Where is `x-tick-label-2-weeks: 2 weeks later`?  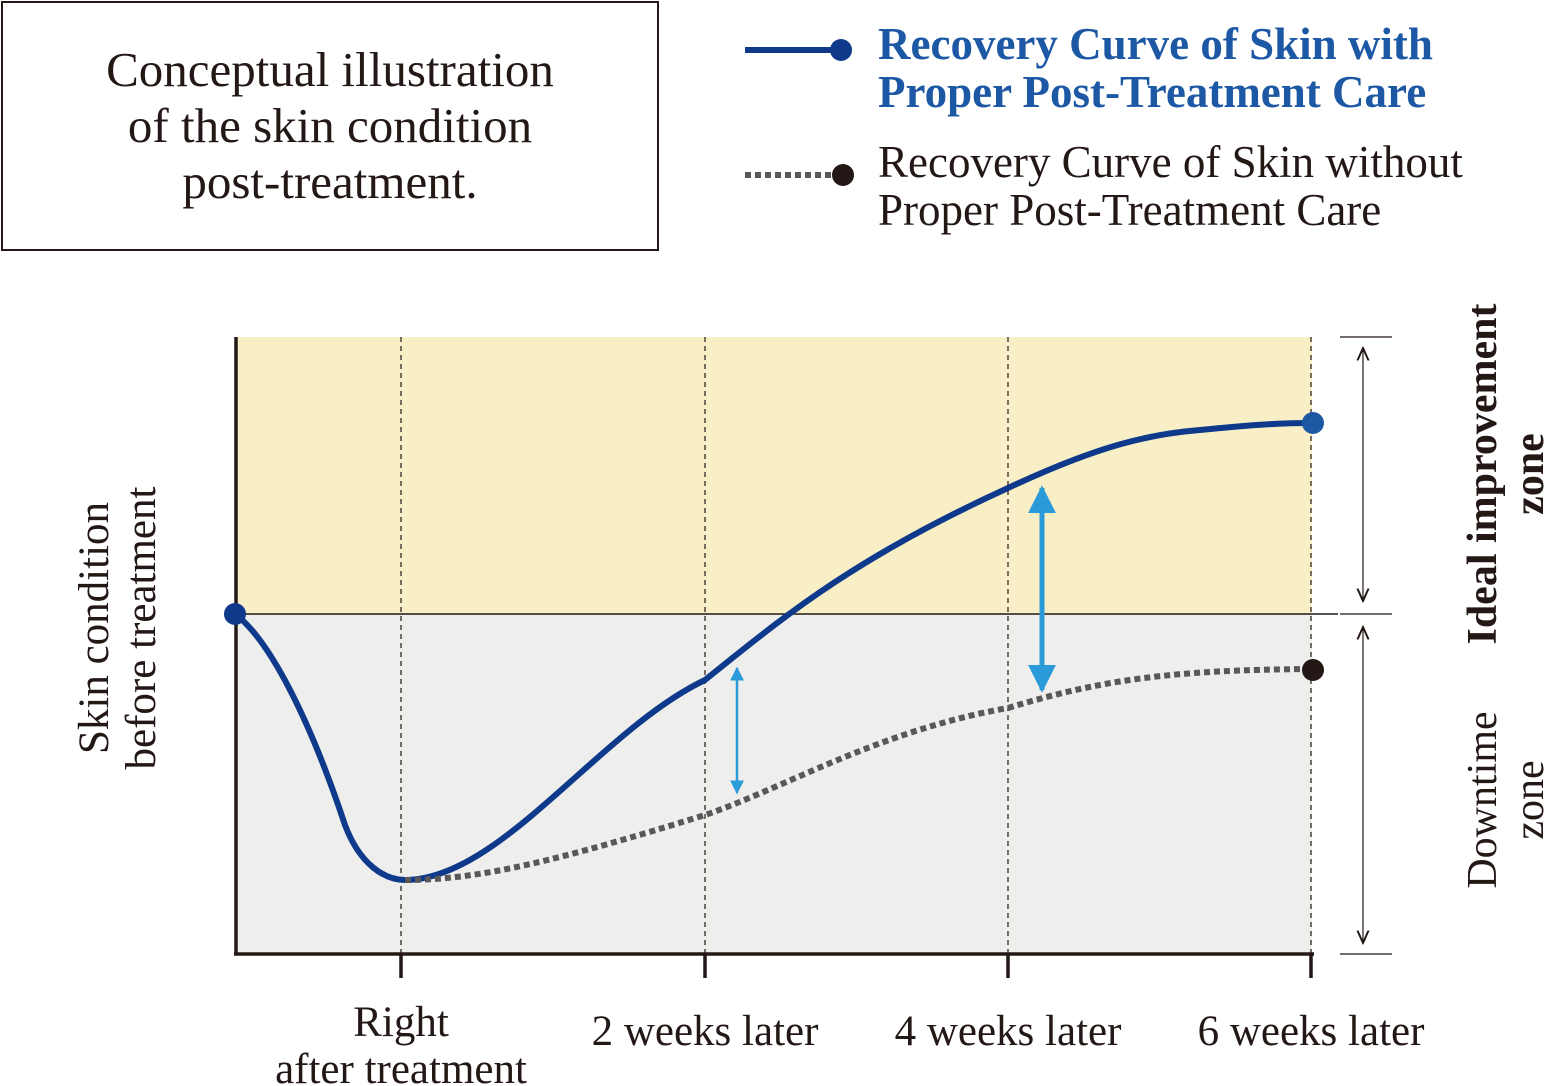
x-tick-label-2-weeks: 2 weeks later is located at coordinates (705, 1031).